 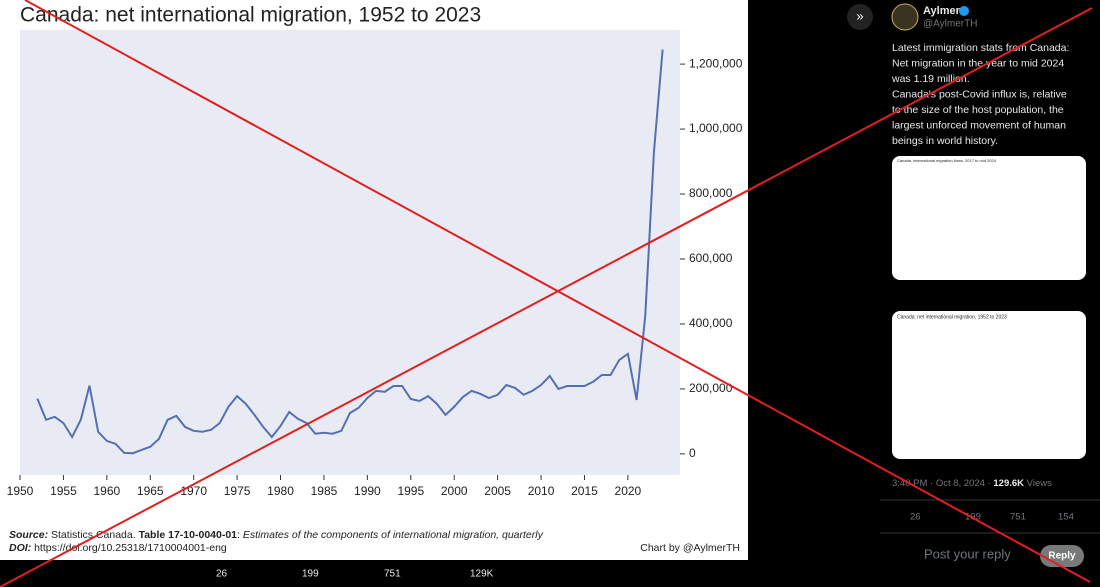 What do you see at coordinates (1062, 556) in the screenshot?
I see `reply-button-label: Reply` at bounding box center [1062, 556].